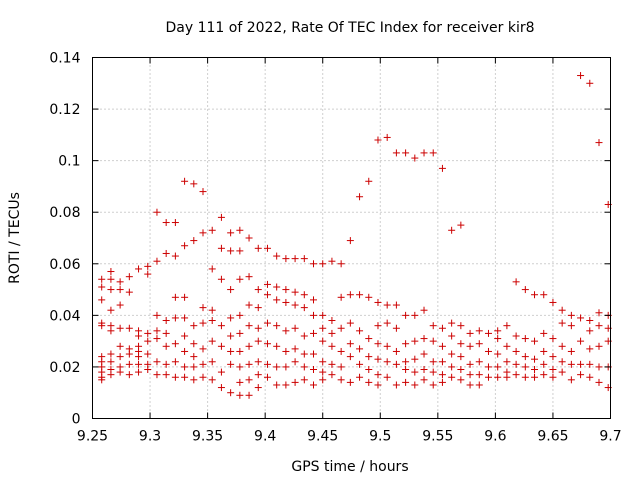 The image size is (640, 480). What do you see at coordinates (552, 437) in the screenshot?
I see `x-tick-label: 9.65` at bounding box center [552, 437].